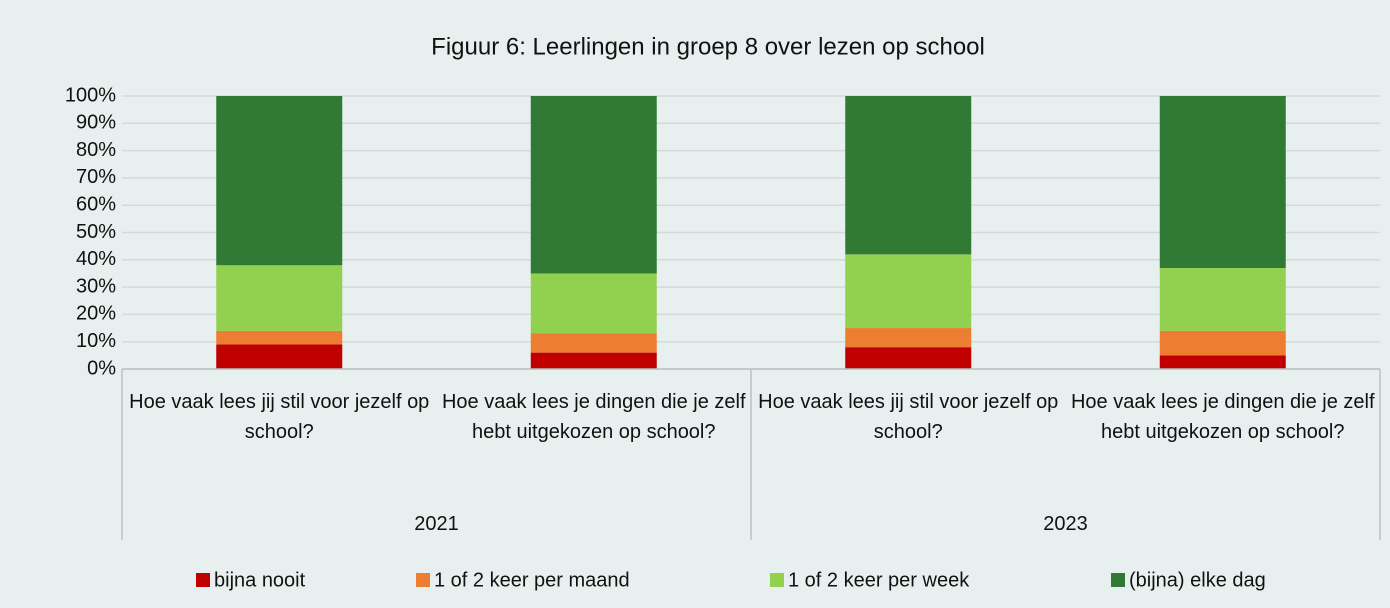 The width and height of the screenshot is (1390, 608). Describe the element at coordinates (260, 580) in the screenshot. I see `legend-label: bijna nooit` at that location.